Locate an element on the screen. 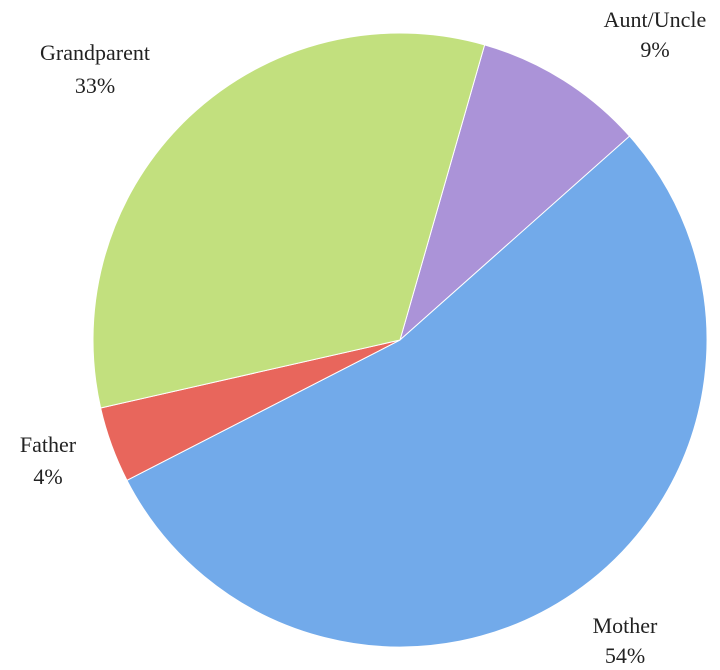 The width and height of the screenshot is (720, 670). slice-label: Father is located at coordinates (48, 444).